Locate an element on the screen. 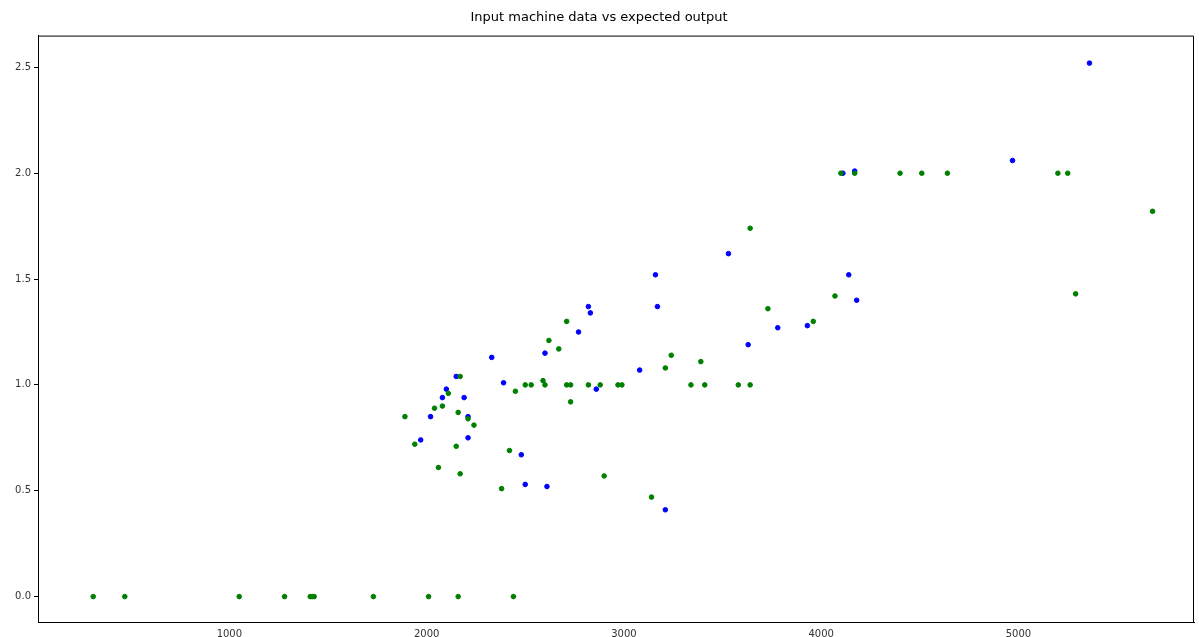 This screenshot has width=1199, height=637. y-tick-label: 2.5 is located at coordinates (23, 66).